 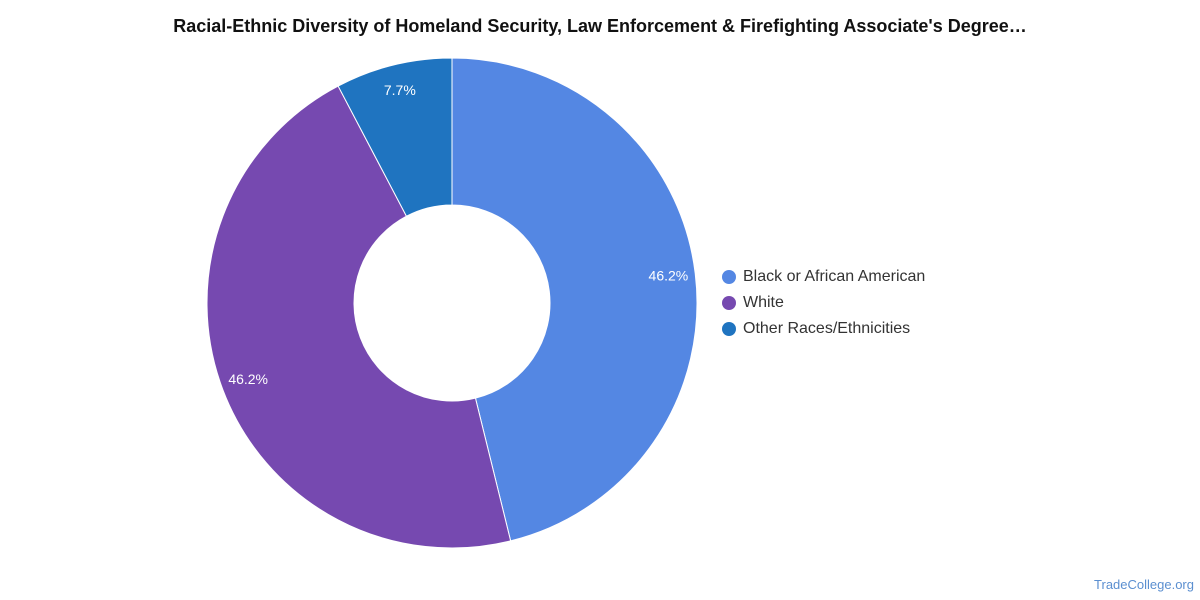 I want to click on watermark: TradeCollege.org, so click(x=1144, y=584).